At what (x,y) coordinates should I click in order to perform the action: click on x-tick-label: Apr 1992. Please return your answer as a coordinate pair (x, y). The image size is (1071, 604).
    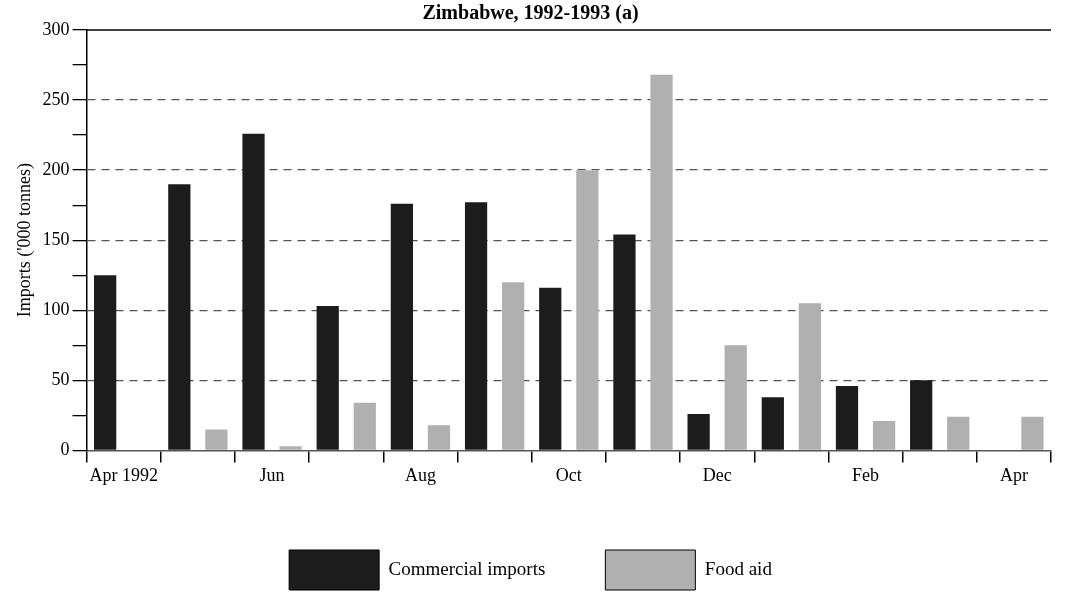
    Looking at the image, I should click on (123, 474).